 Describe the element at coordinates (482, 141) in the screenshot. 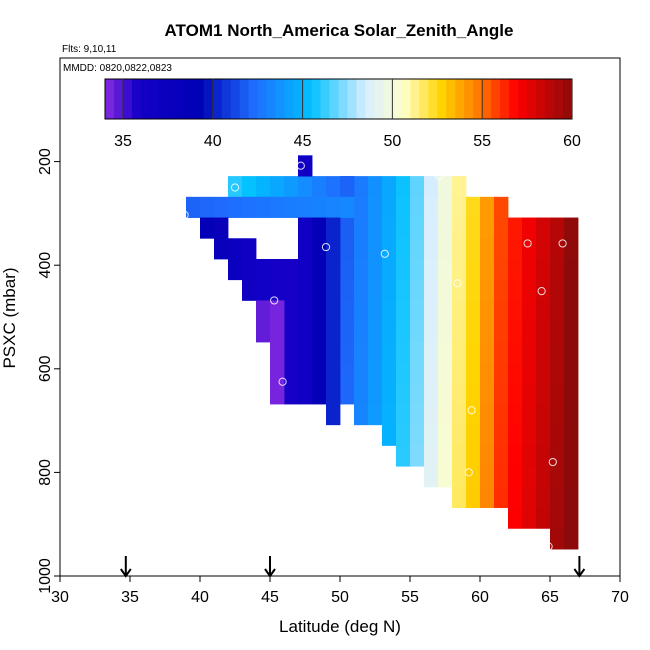

I see `colorbar-tick-label: 55` at that location.